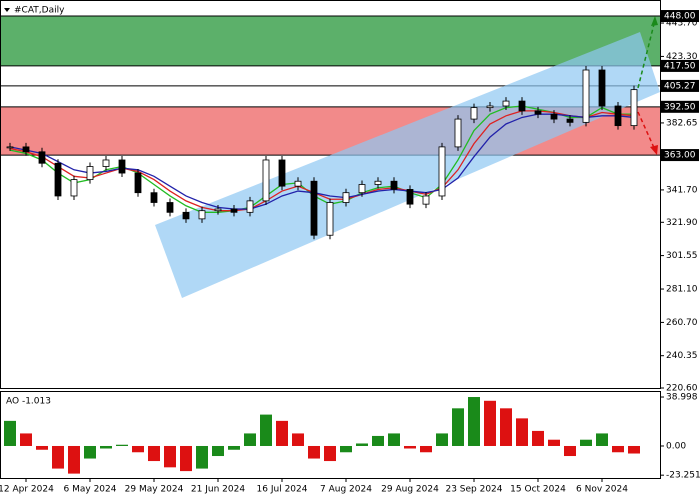 The height and width of the screenshot is (500, 700). What do you see at coordinates (682, 123) in the screenshot?
I see `y-tick-label: 382.65` at bounding box center [682, 123].